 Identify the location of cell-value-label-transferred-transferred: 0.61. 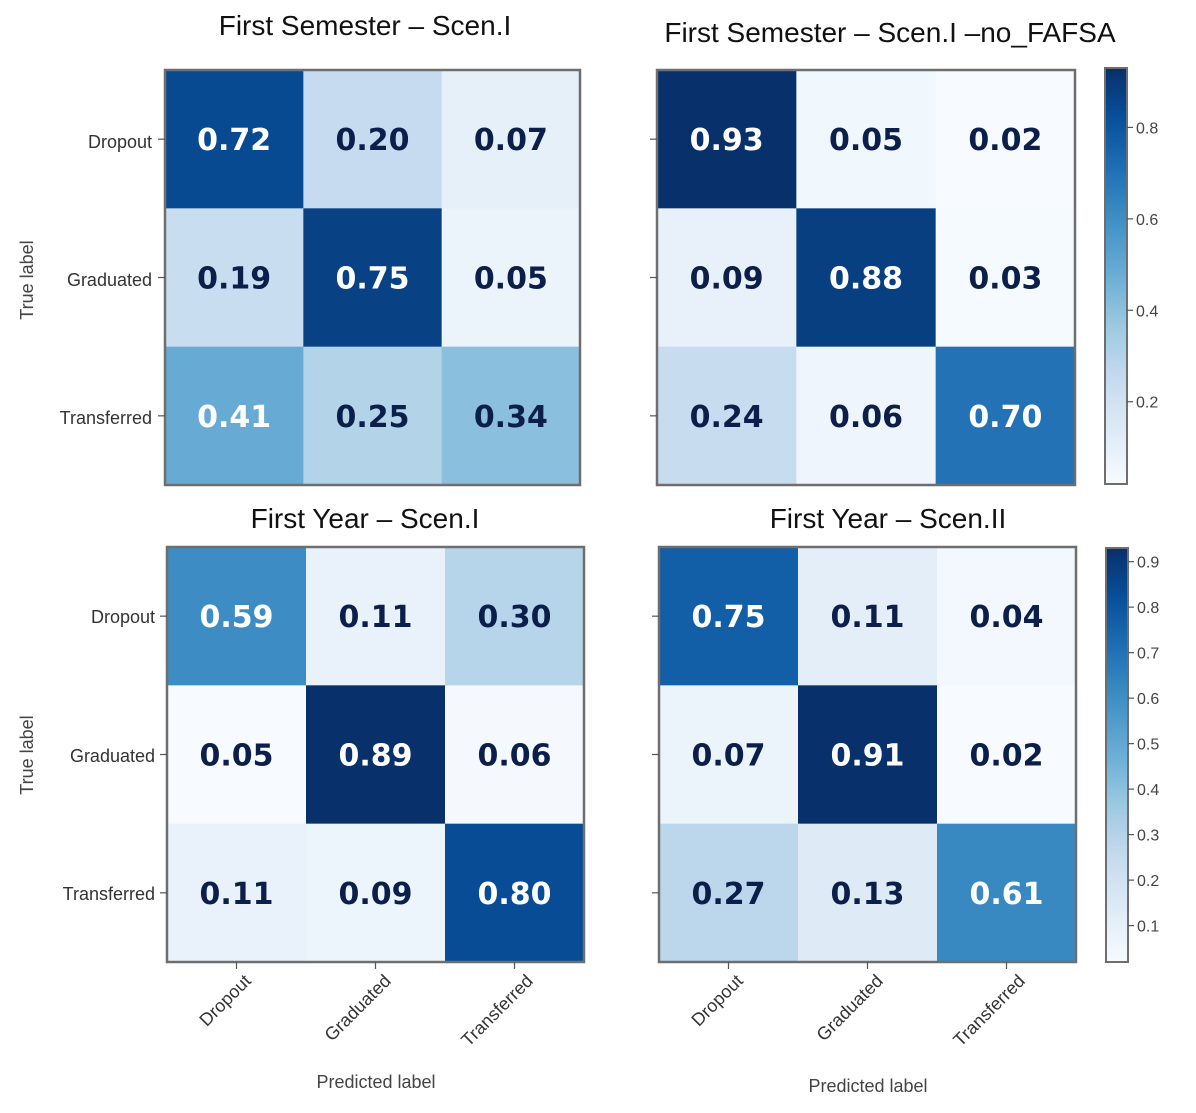
(1006, 894).